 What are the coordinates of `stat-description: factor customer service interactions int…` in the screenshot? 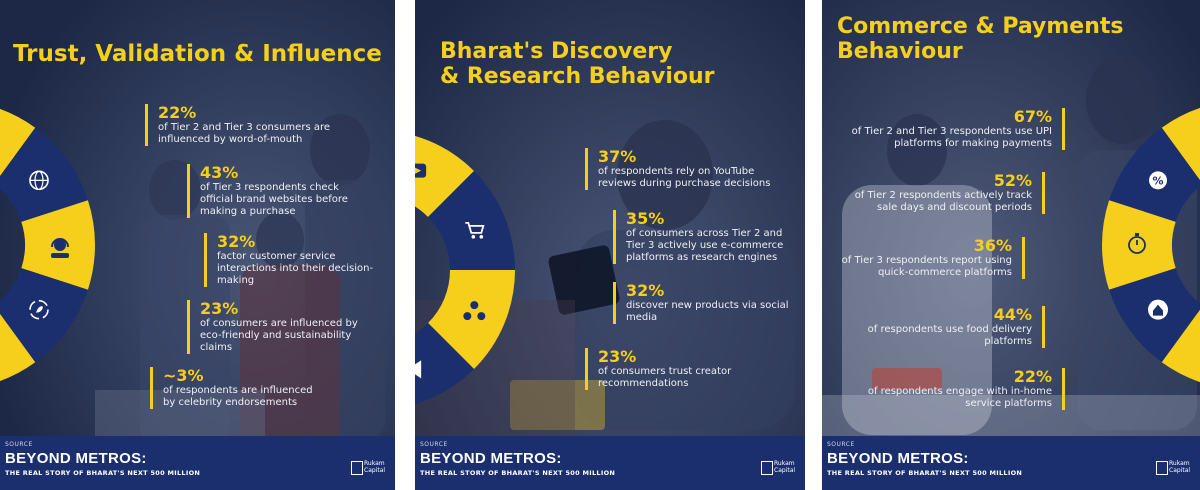 It's located at (295, 268).